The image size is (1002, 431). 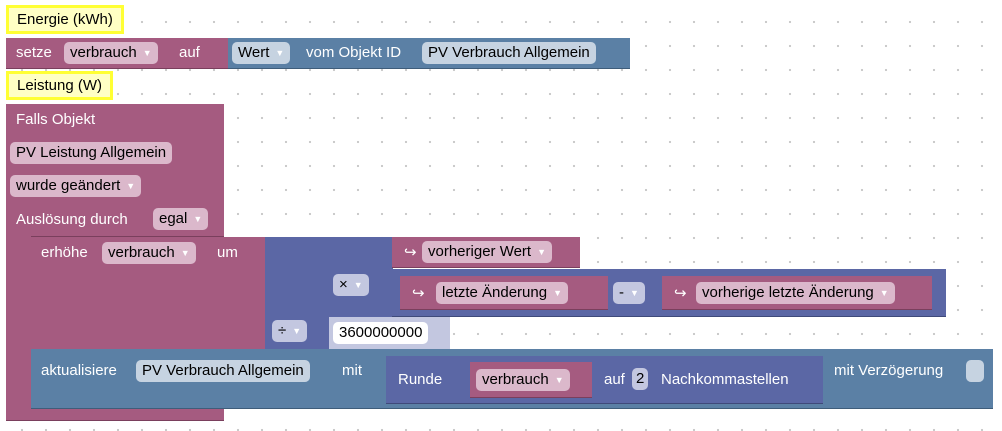 I want to click on divide-operator-dropdown: ÷ ▼, so click(x=290, y=331).